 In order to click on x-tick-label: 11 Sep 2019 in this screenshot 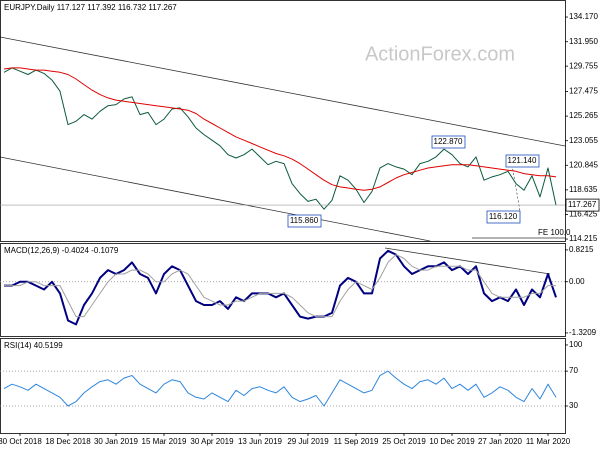, I will do `click(356, 441)`.